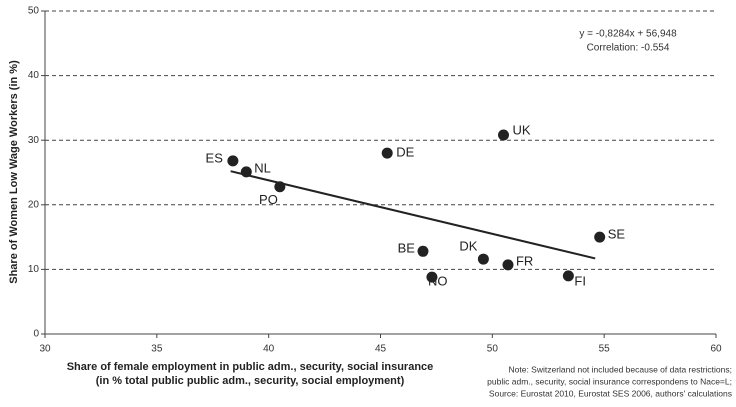 The image size is (736, 407). Describe the element at coordinates (34, 75) in the screenshot. I see `y-tick-label: 40` at that location.